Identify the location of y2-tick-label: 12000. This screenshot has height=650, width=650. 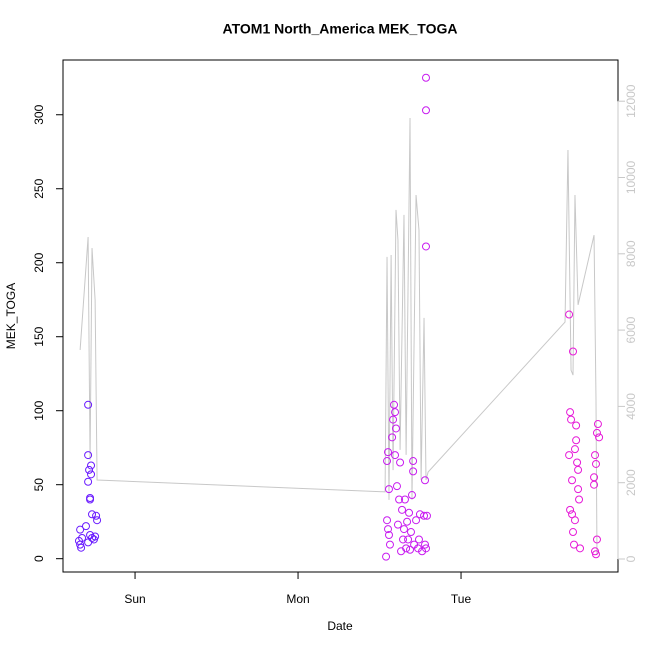
(631, 101).